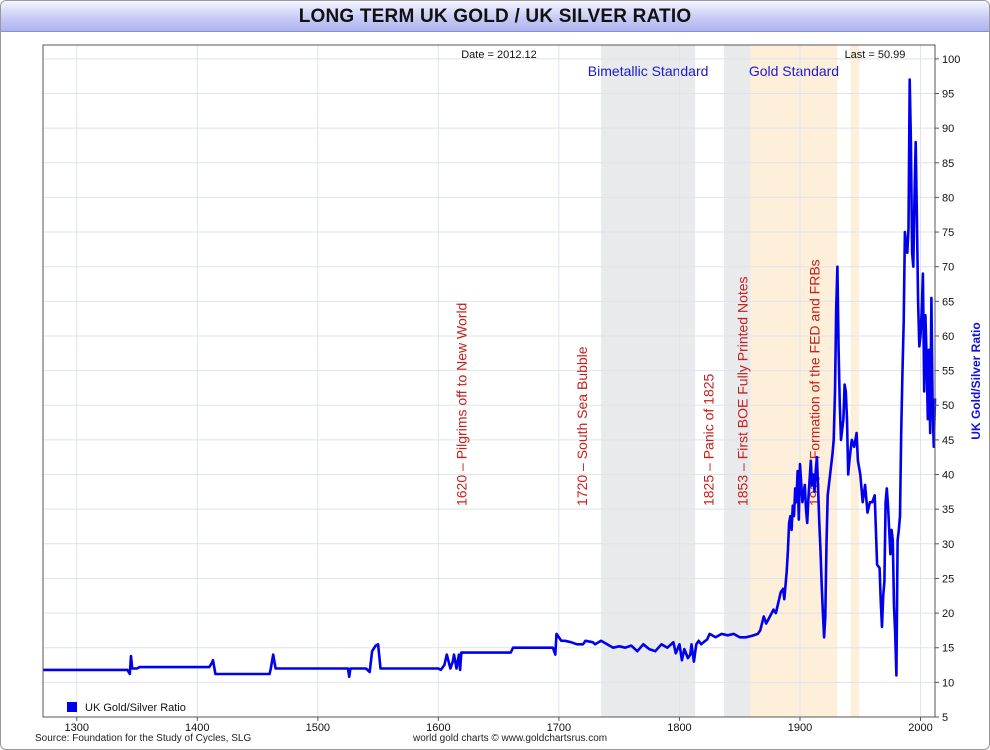  I want to click on legend-swatch, so click(72, 707).